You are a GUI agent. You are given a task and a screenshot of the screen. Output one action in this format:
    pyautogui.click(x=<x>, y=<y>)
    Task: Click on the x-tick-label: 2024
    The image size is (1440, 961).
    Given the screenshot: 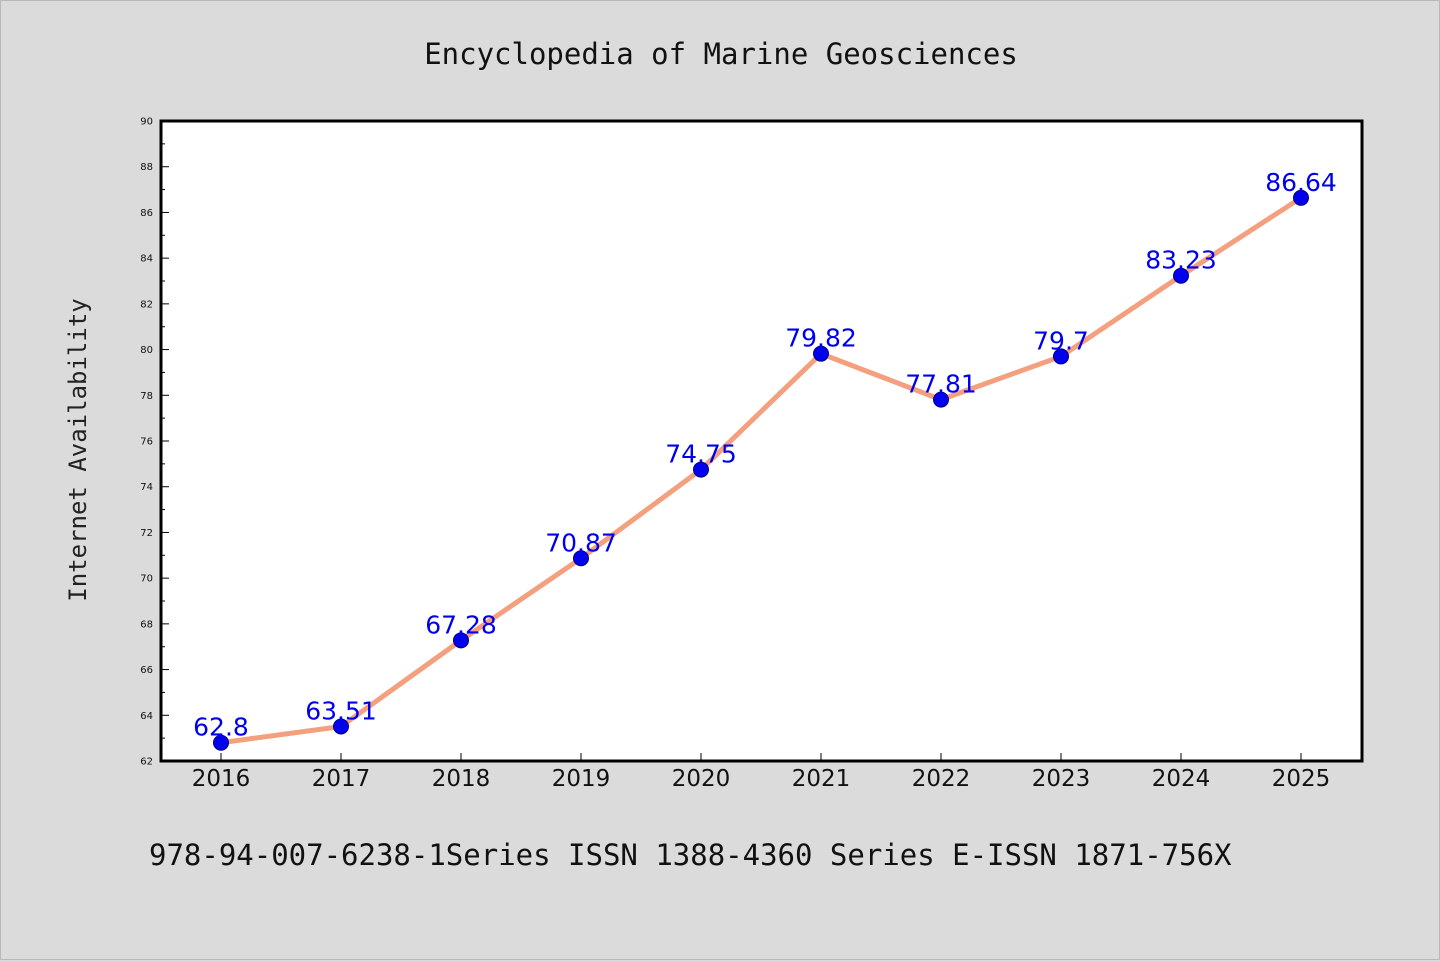 What is the action you would take?
    pyautogui.click(x=1181, y=779)
    